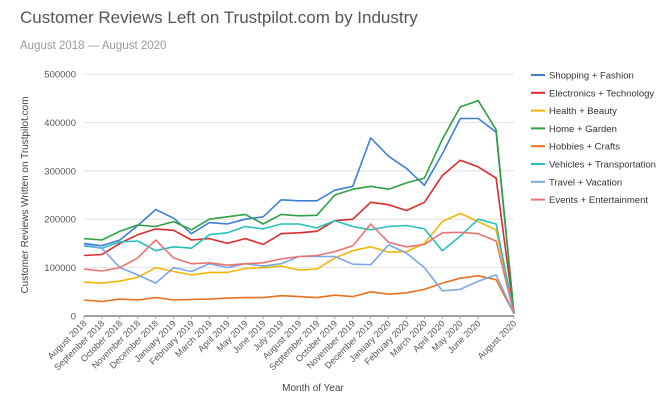  I want to click on legend-label: Travel + Vacation, so click(585, 182).